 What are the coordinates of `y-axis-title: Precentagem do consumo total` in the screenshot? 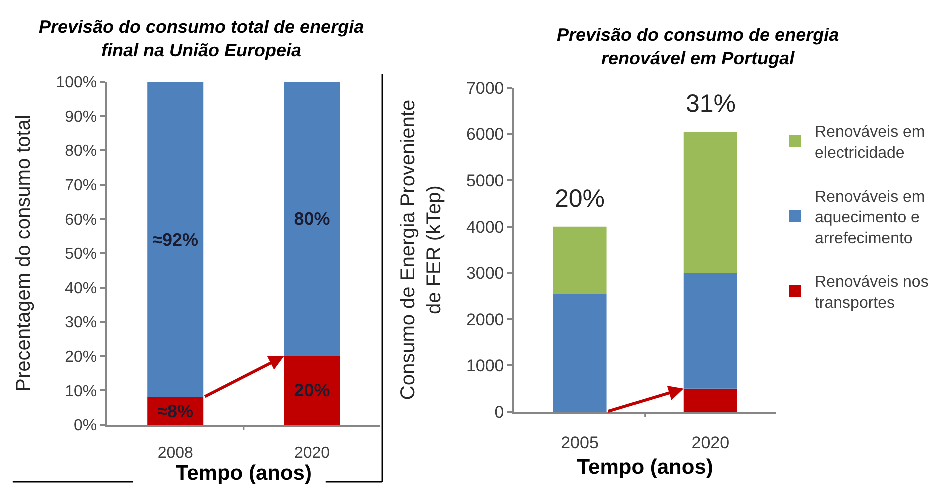 It's located at (24, 253).